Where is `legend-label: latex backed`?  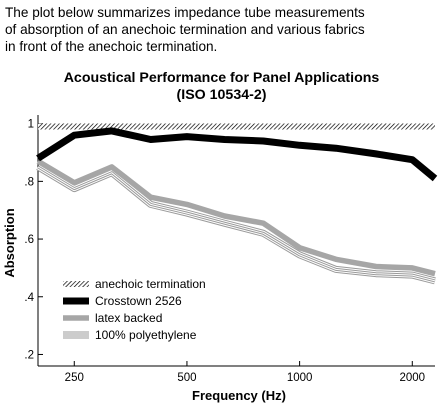 legend-label: latex backed is located at coordinates (128, 318).